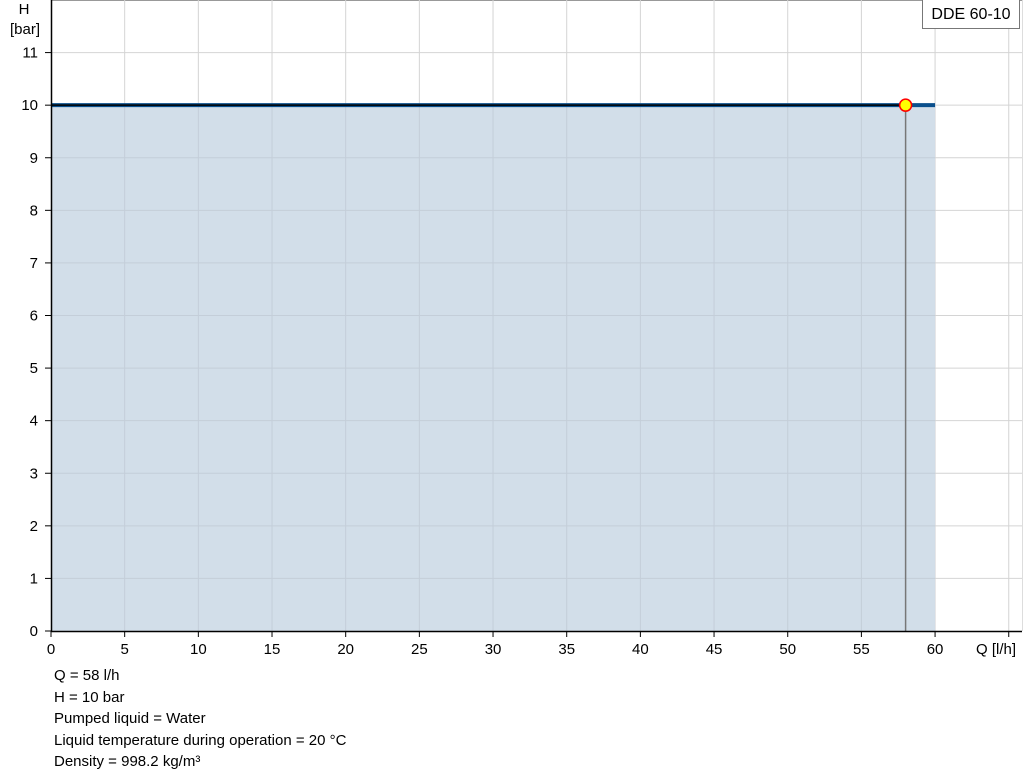  Describe the element at coordinates (25, 29) in the screenshot. I see `y-axis-unit: [bar]` at that location.